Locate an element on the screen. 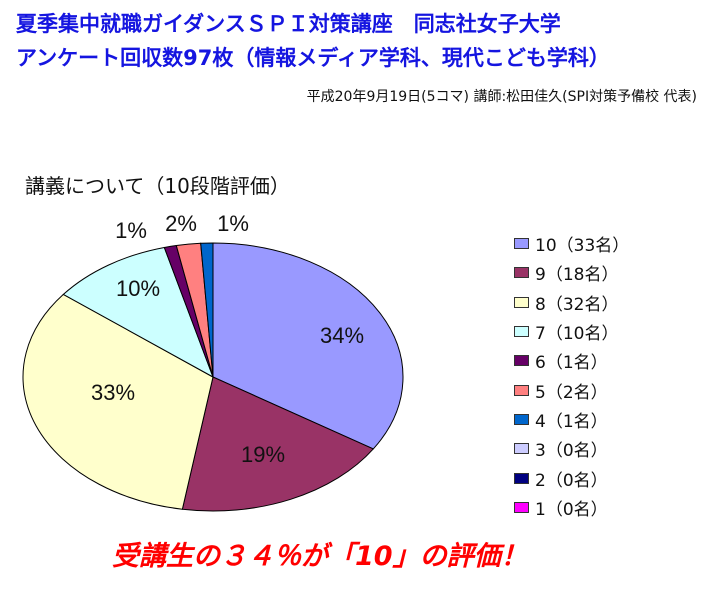 The image size is (713, 593). legend-item: 6（1名） is located at coordinates (571, 360).